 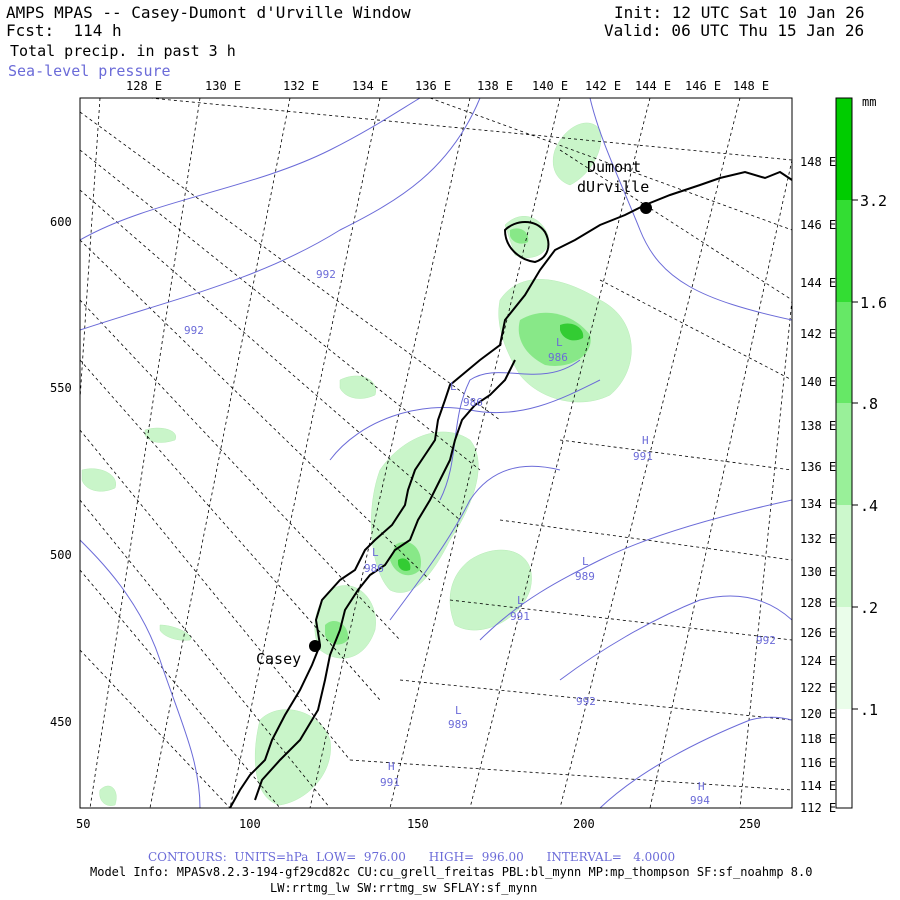 I want to click on field-precip-label: Total precip. in past 3 h, so click(x=123, y=51).